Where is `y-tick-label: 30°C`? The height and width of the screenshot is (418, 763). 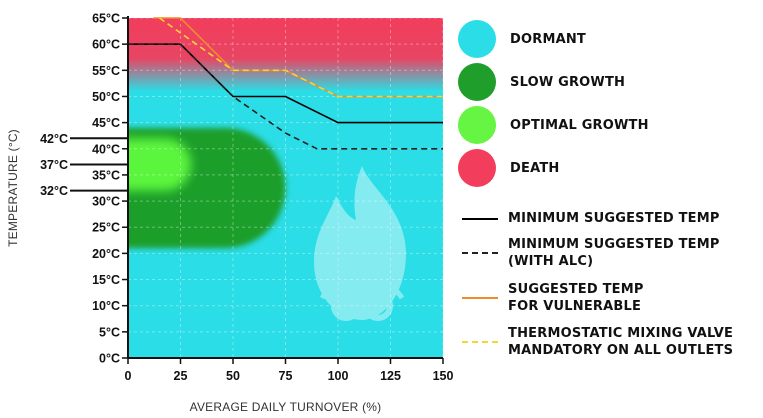 y-tick-label: 30°C is located at coordinates (106, 202).